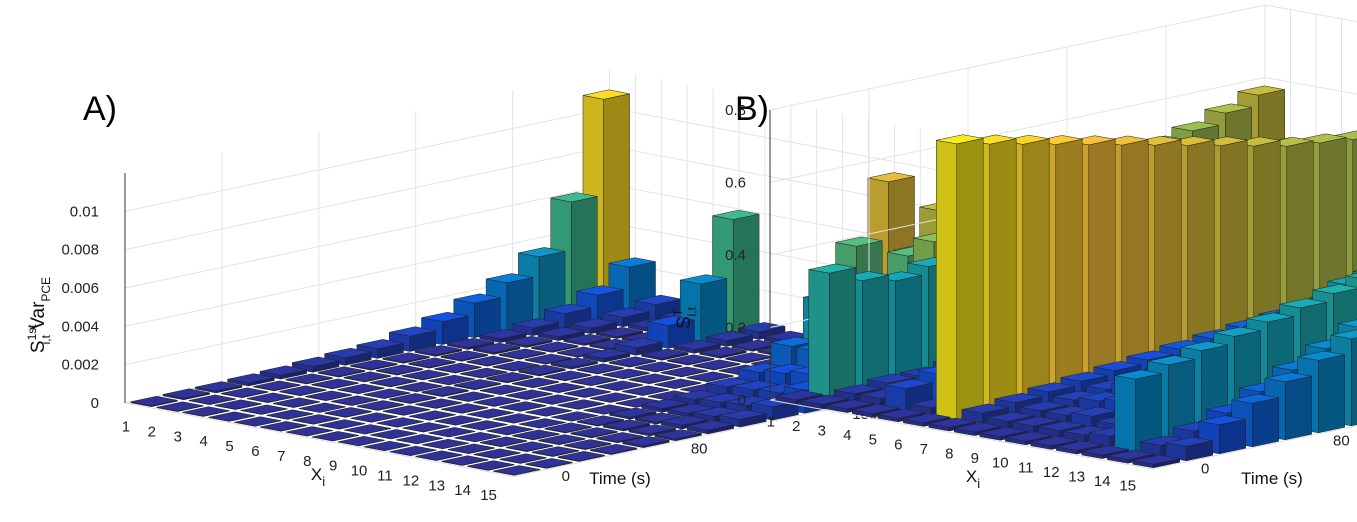  What do you see at coordinates (796, 426) in the screenshot?
I see `x-tick-label: 2` at bounding box center [796, 426].